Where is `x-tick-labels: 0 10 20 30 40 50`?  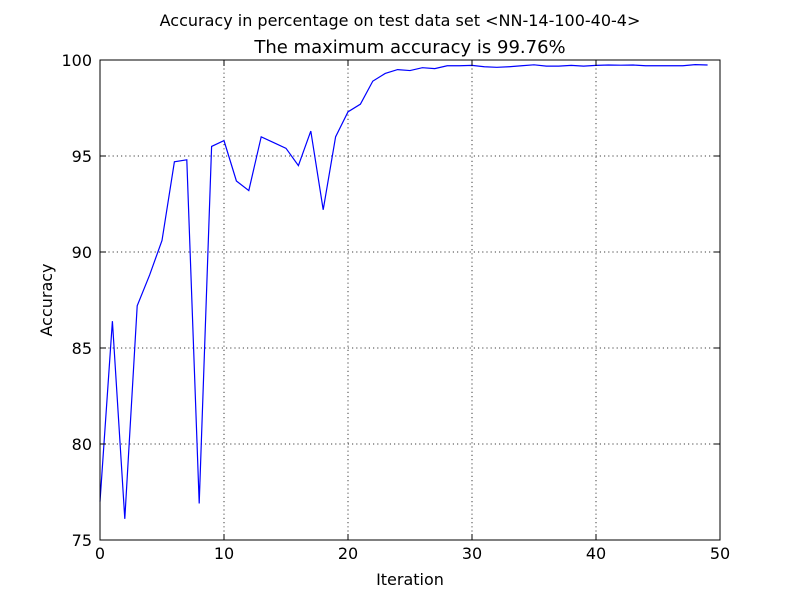 x-tick-labels: 0 10 20 30 40 50 is located at coordinates (412, 553).